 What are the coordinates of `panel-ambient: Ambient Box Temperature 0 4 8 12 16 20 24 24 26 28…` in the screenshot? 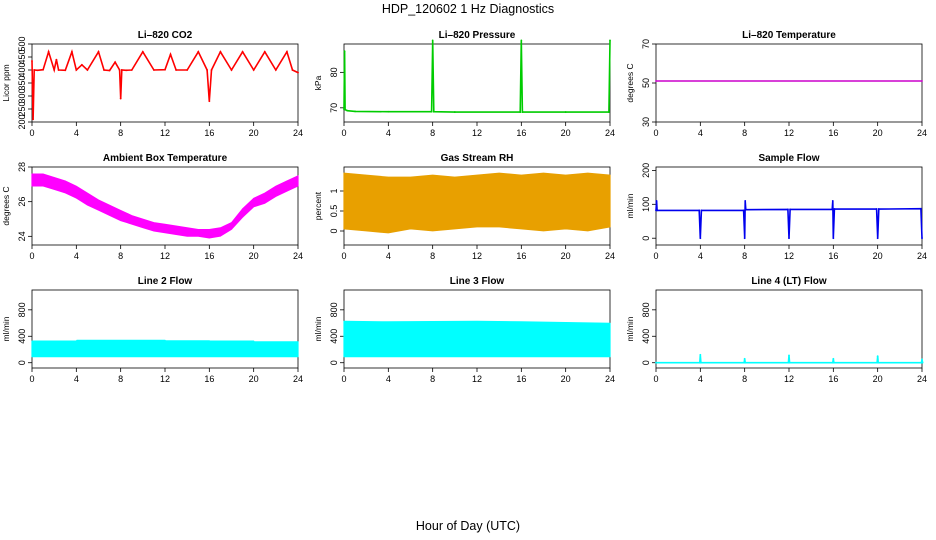 It's located at (152, 207).